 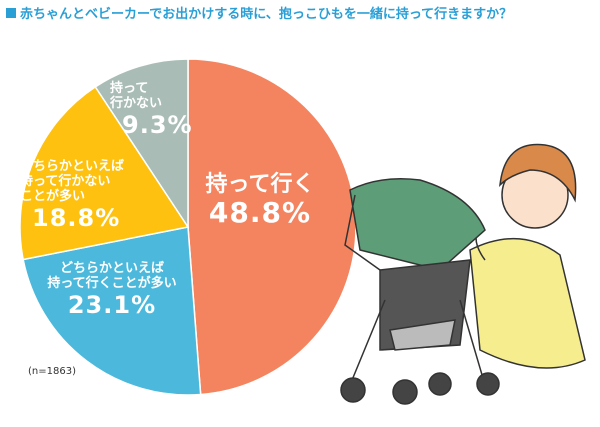 I want to click on slice-label: どちらかといえば 持って行くことが多い 23.1%, so click(x=112, y=290).